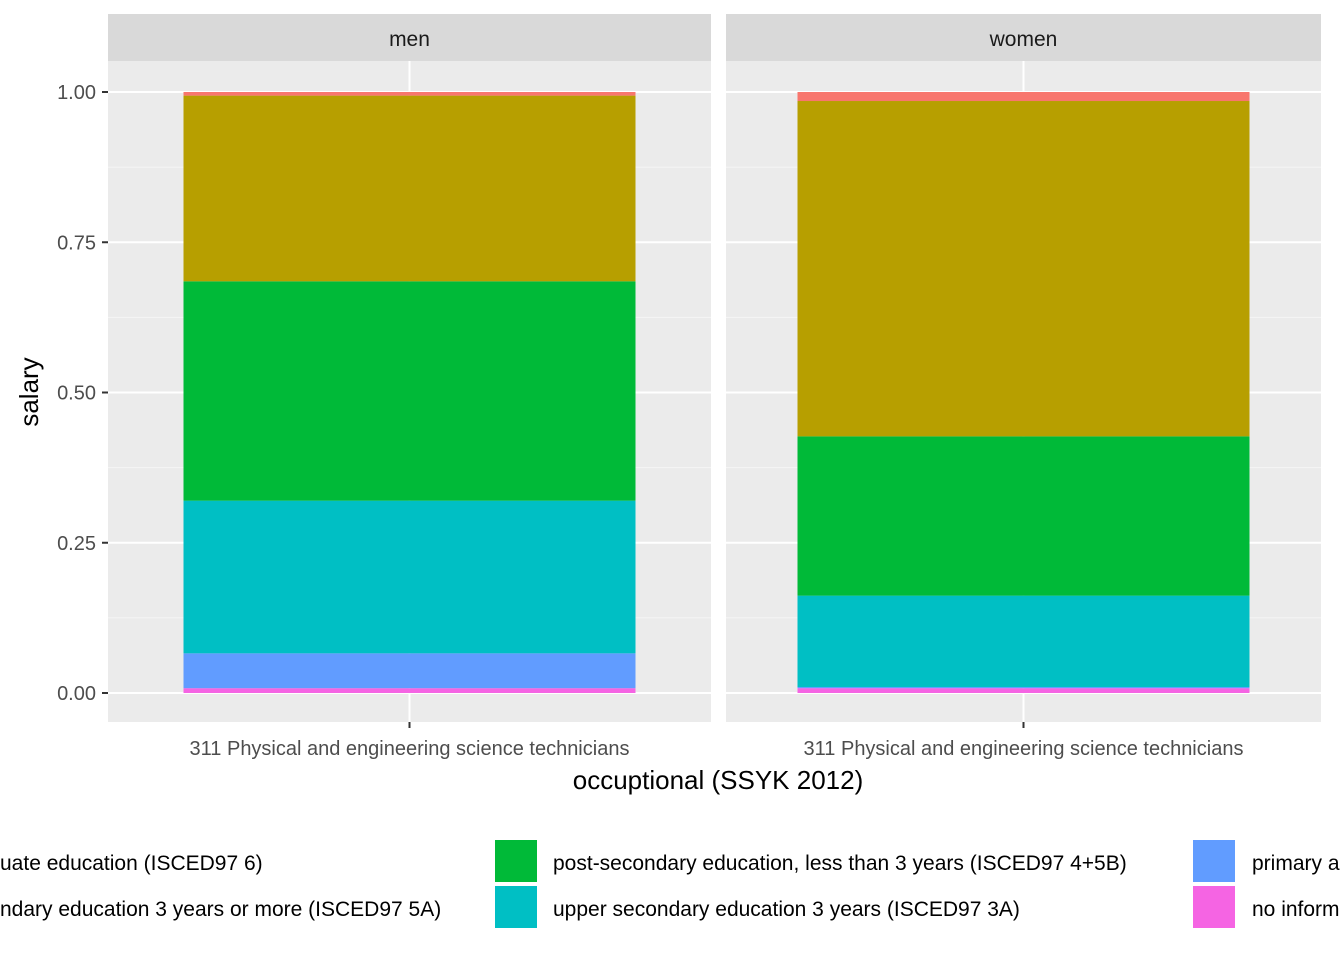 Image resolution: width=1344 pixels, height=960 pixels. Describe the element at coordinates (1296, 909) in the screenshot. I see `legend-label-5: no inform` at that location.